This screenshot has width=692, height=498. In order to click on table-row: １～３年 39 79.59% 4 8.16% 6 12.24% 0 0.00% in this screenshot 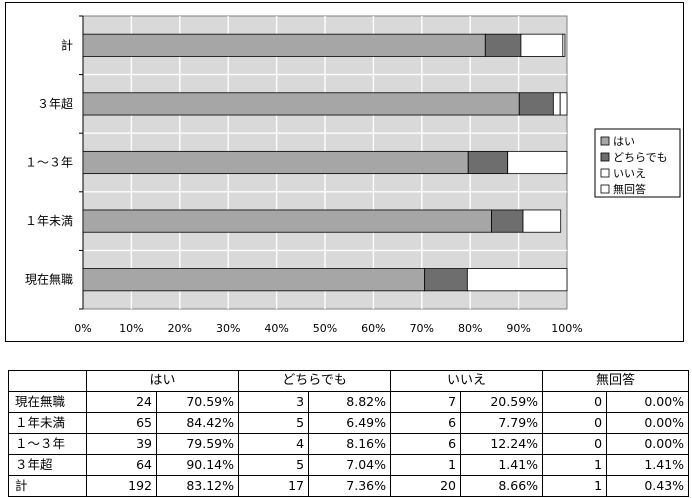, I will do `click(349, 444)`.